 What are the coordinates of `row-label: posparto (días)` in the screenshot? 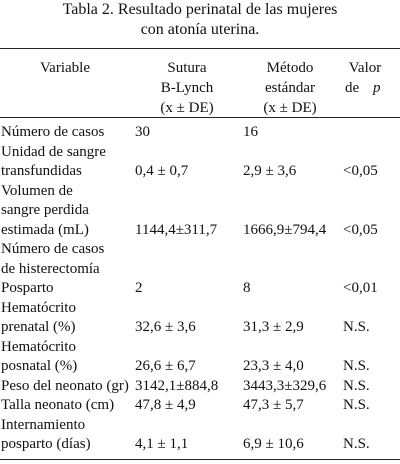 It's located at (46, 444).